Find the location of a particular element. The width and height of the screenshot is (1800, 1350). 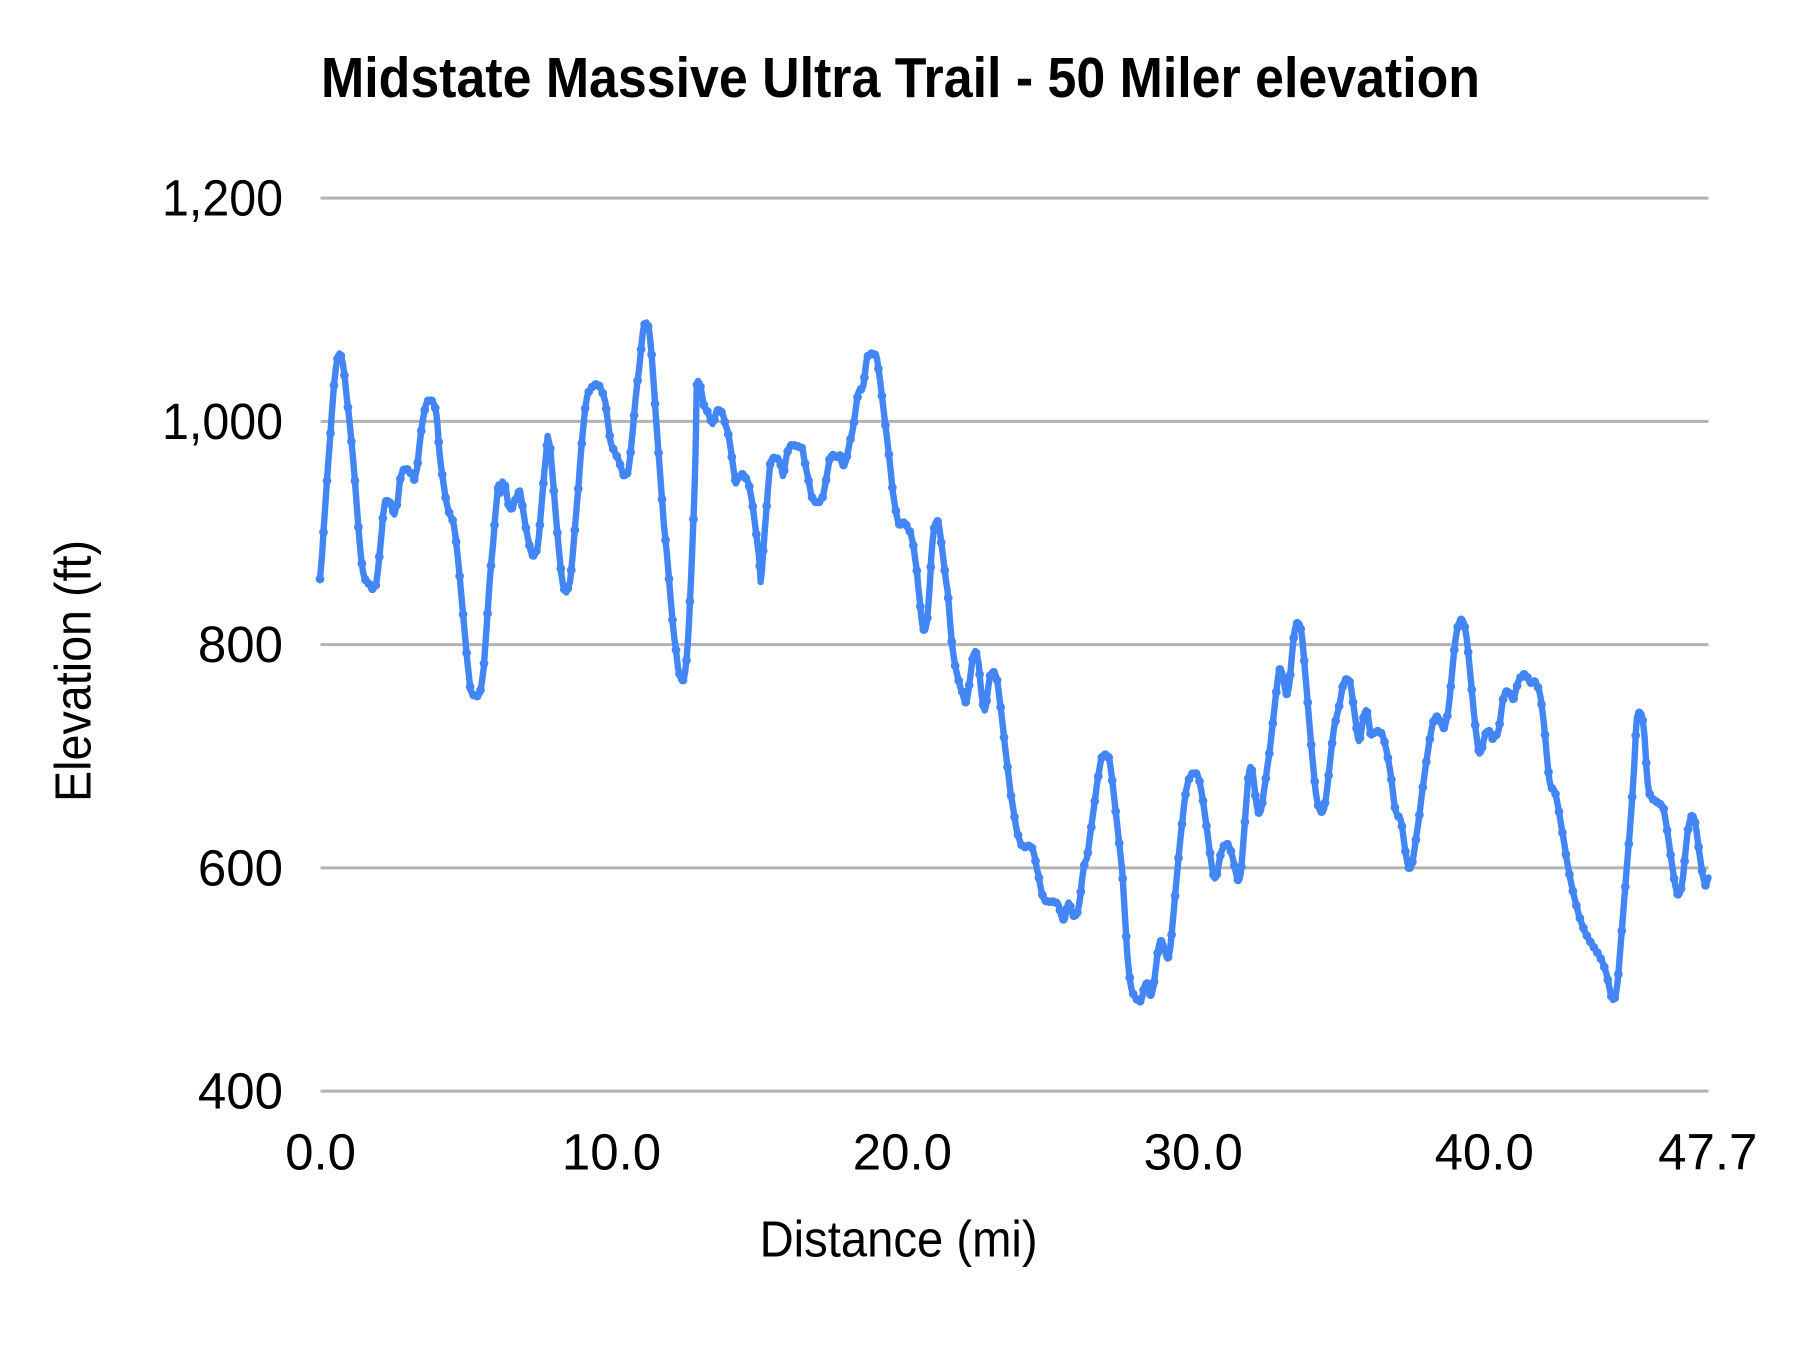

svg-text: 30.0 is located at coordinates (1193, 1152).